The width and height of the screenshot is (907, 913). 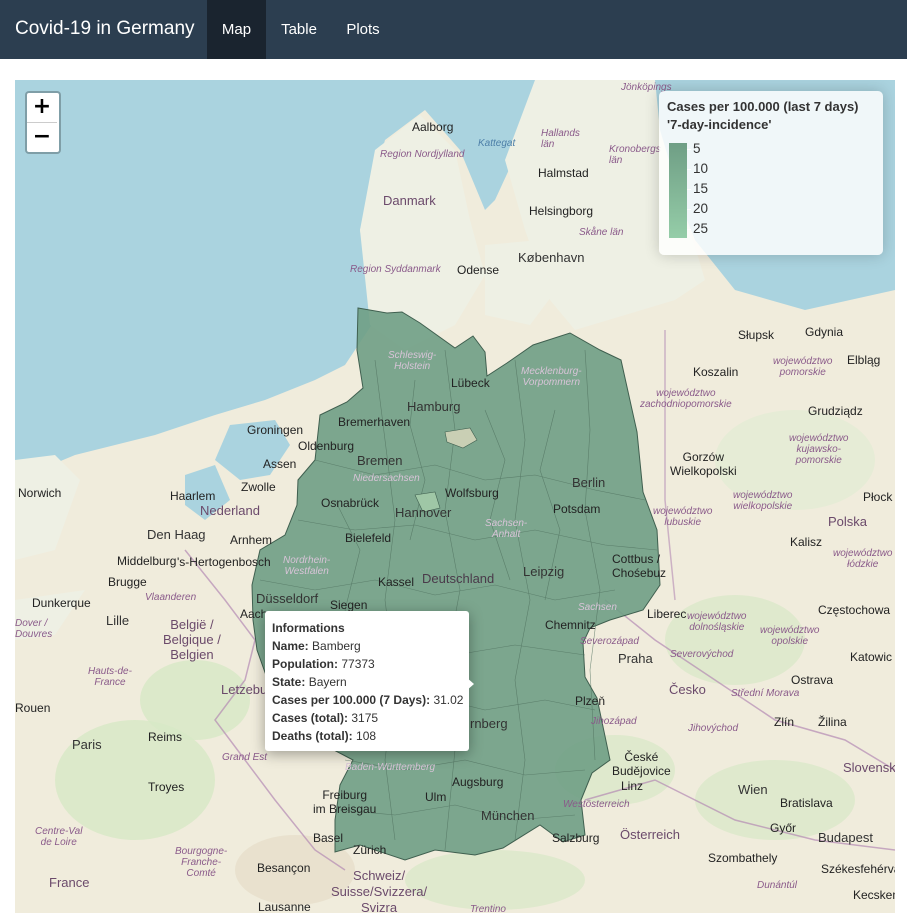 I want to click on label-slupsk: Słupsk, so click(x=756, y=335).